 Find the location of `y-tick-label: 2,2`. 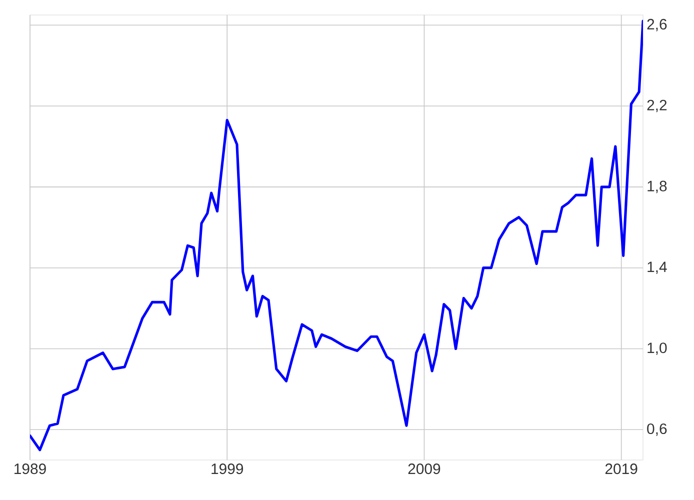

y-tick-label: 2,2 is located at coordinates (657, 106).